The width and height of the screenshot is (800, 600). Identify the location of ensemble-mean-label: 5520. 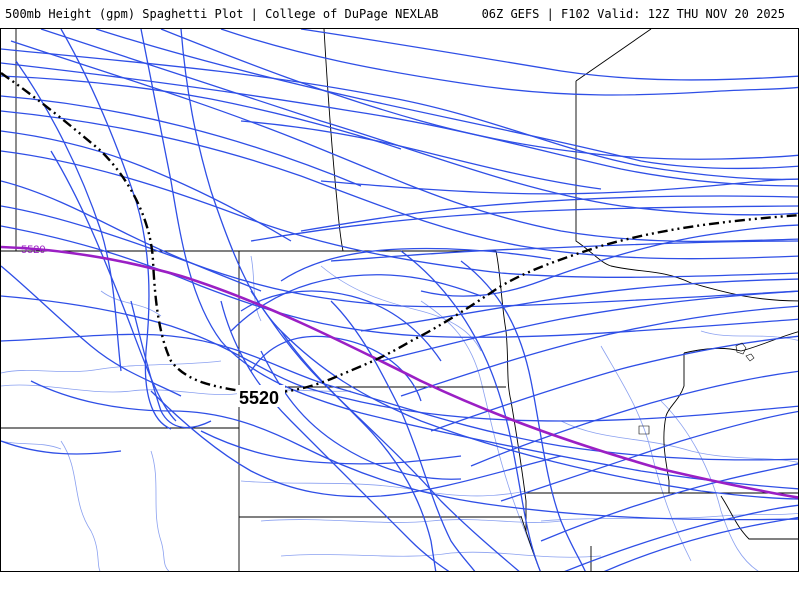
(259, 398).